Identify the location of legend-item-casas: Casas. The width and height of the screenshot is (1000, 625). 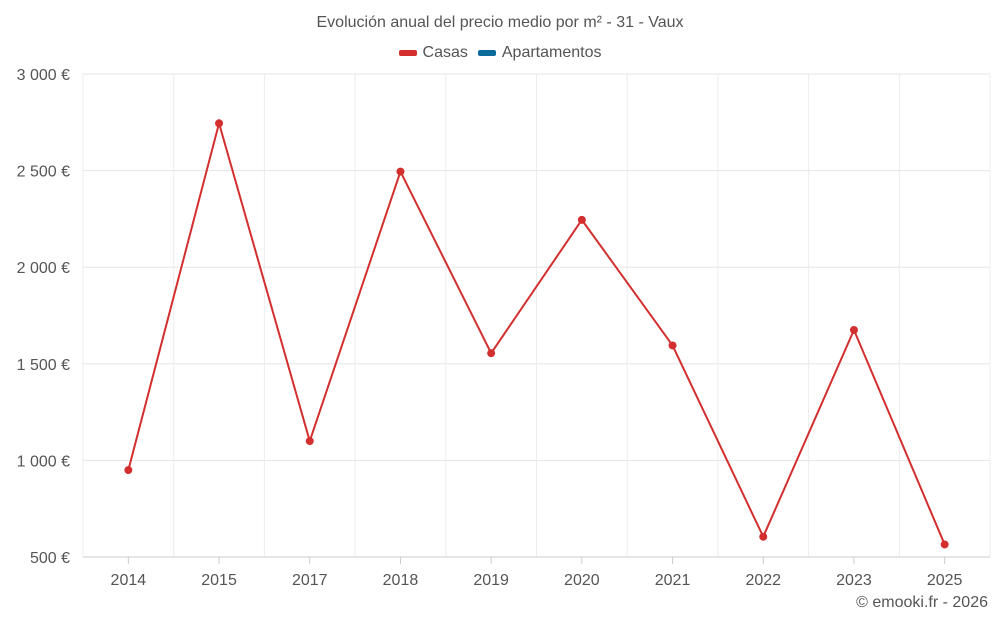
(433, 53).